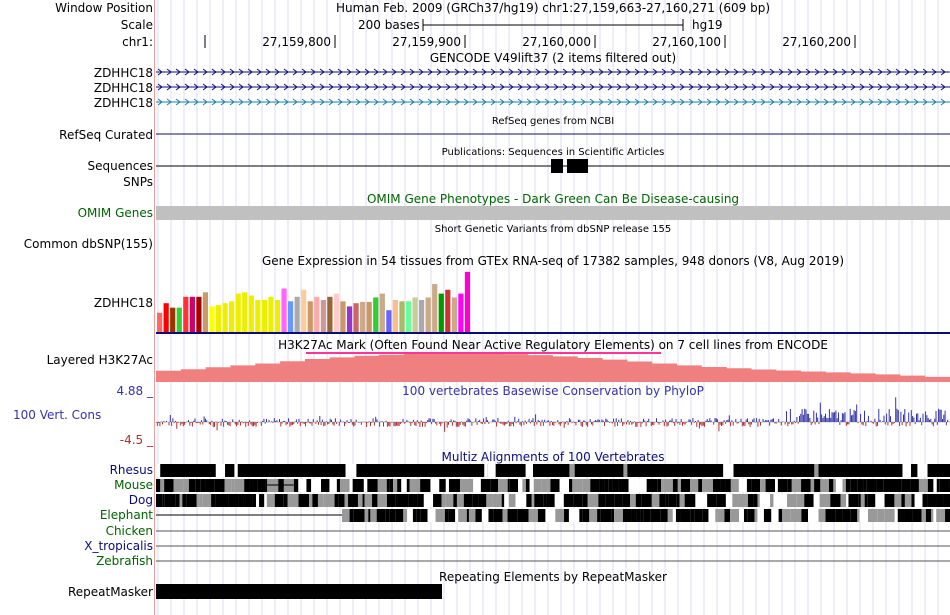  I want to click on dbsnp-track-label: Common dbSNP(155), so click(88, 244).